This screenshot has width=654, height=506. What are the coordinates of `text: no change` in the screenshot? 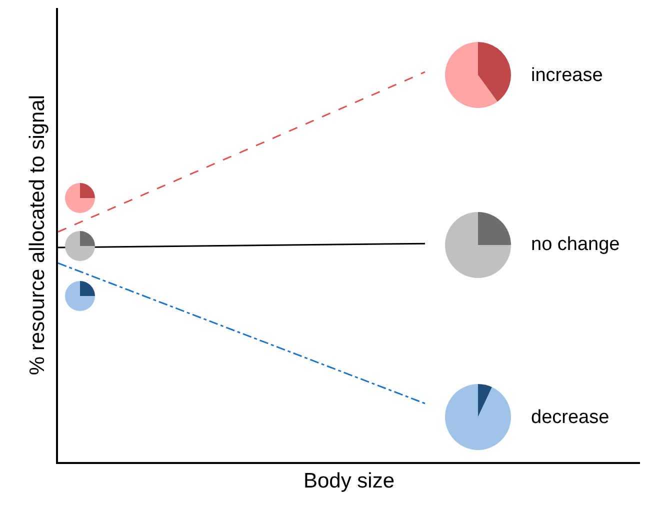 It's located at (575, 244).